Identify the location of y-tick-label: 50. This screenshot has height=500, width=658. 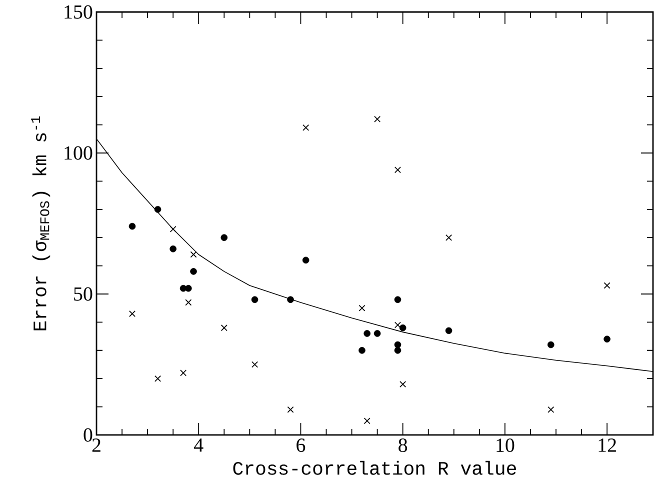
(83, 294).